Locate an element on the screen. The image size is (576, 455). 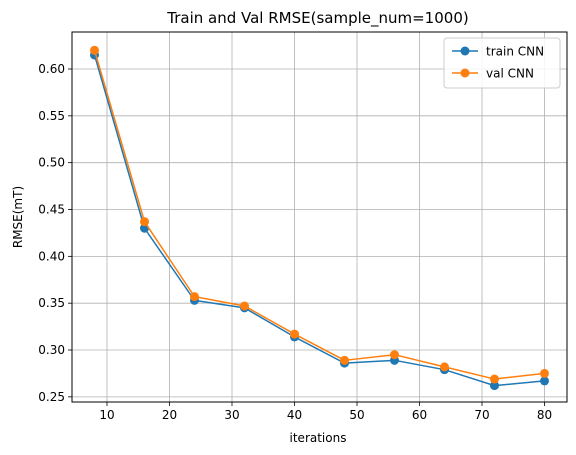
x-tick-label: 40 is located at coordinates (294, 415).